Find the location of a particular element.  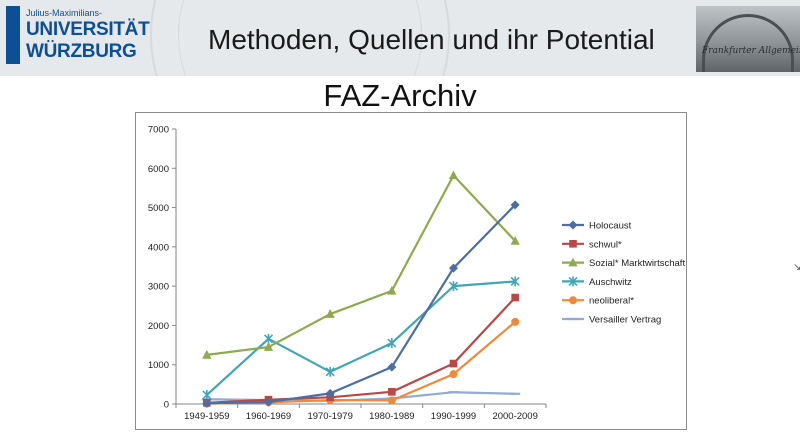

logo-text-line1: Julius-Maximilians- is located at coordinates (64, 13).